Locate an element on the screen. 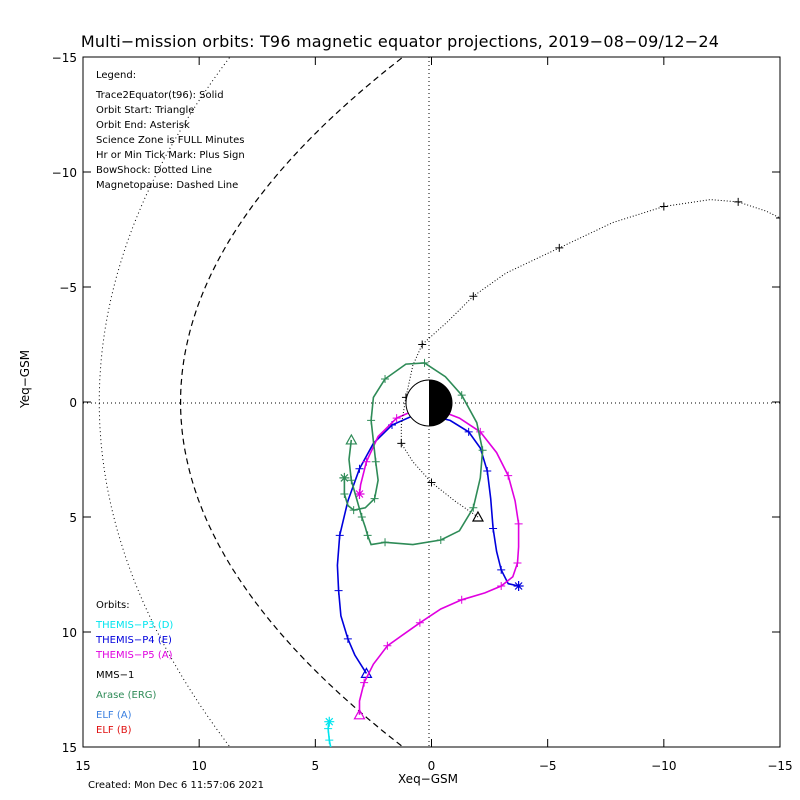 This screenshot has width=800, height=800. orbit-legend-arase: Arase (ERG) is located at coordinates (126, 695).